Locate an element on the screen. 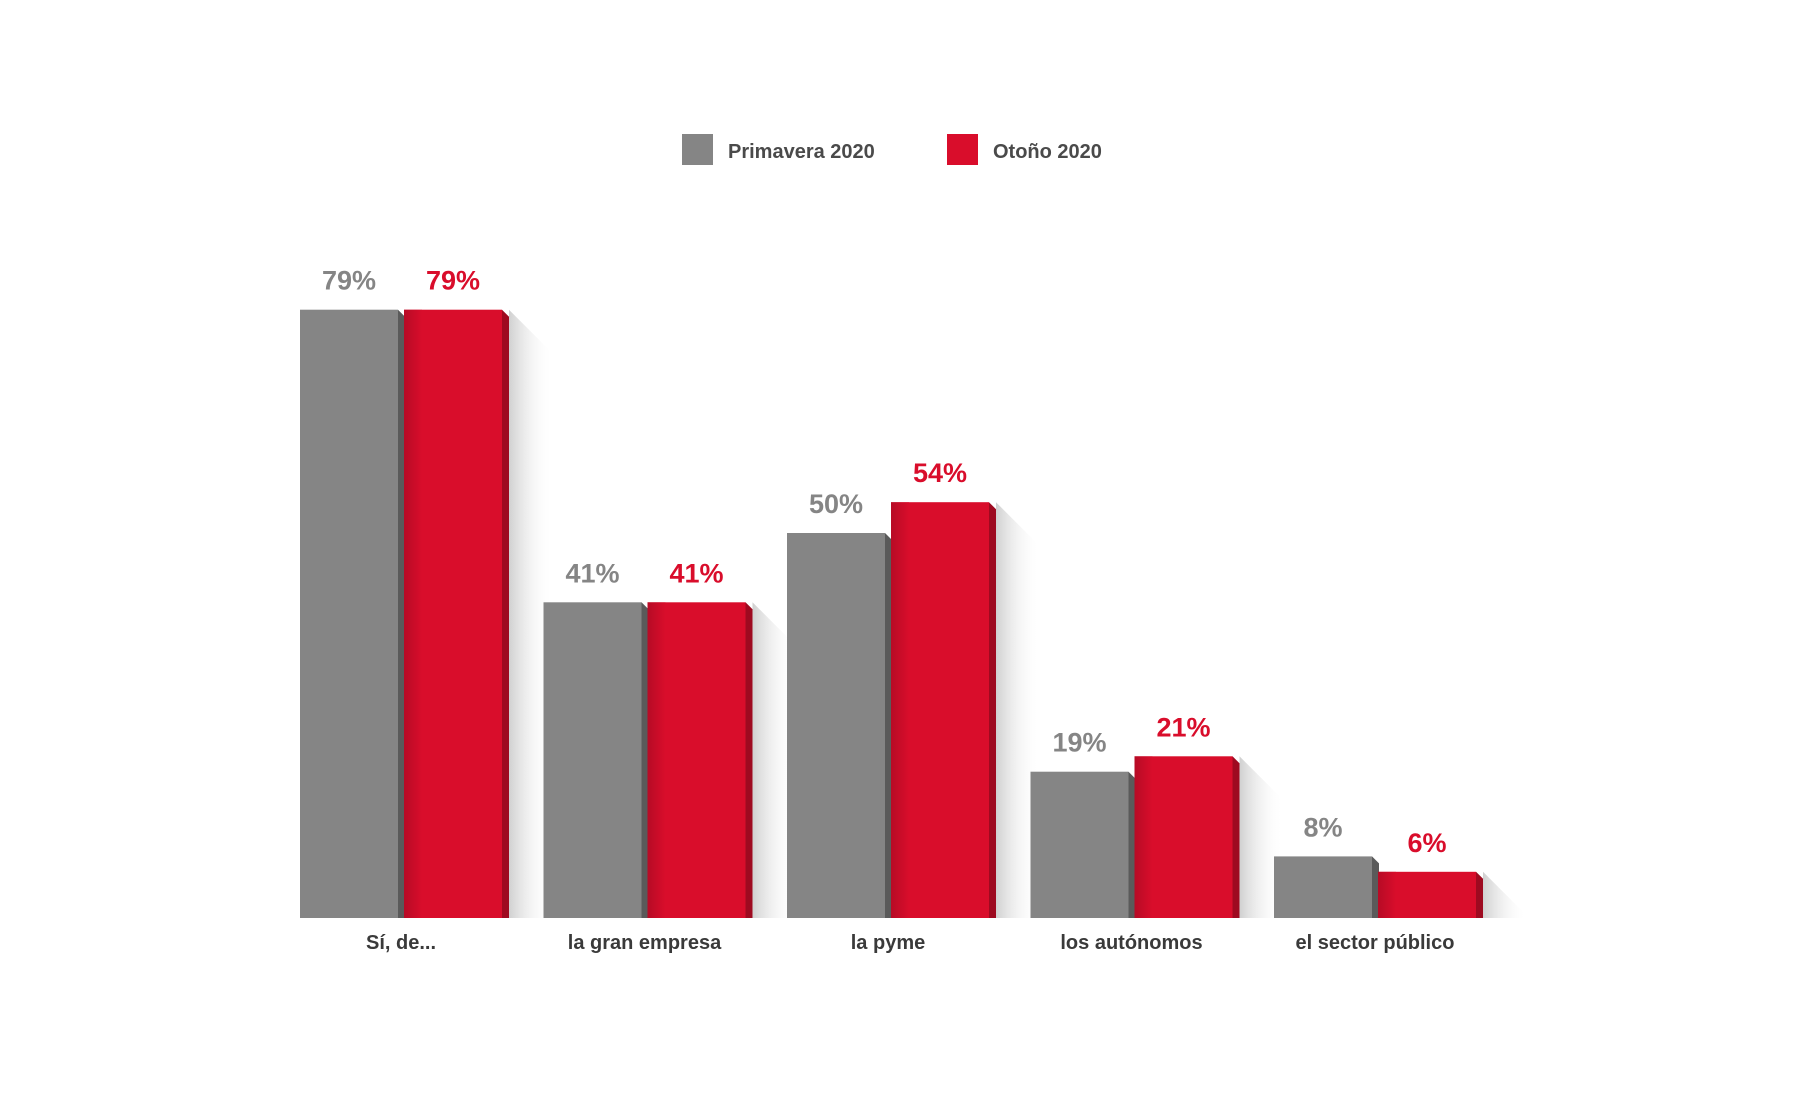 This screenshot has height=1100, width=1810. value-label: 19% is located at coordinates (1079, 743).